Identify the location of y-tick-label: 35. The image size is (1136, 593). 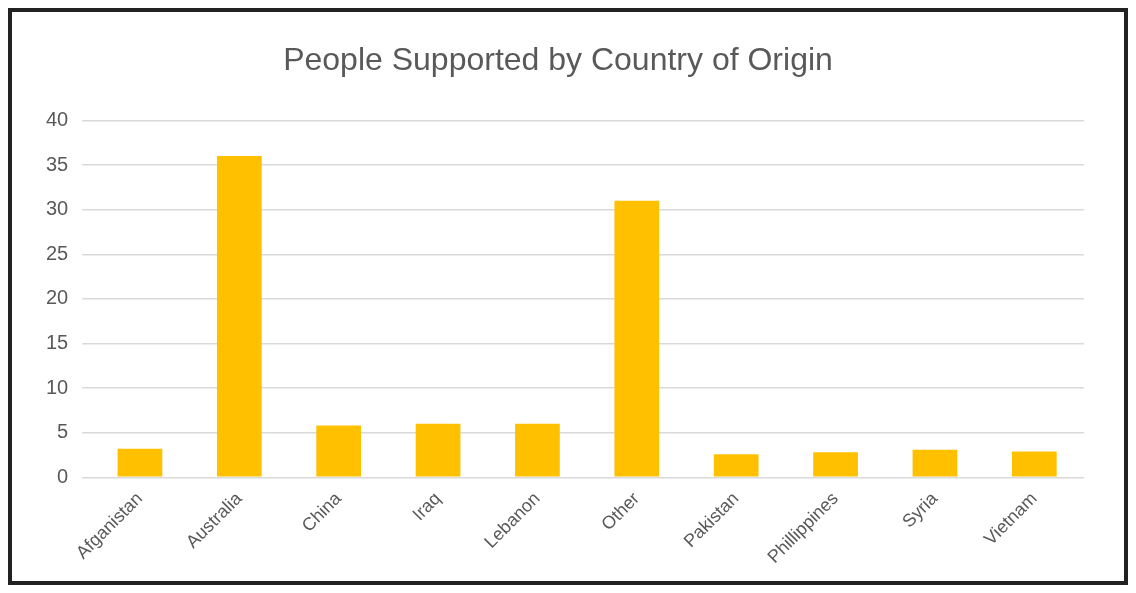
(57, 163).